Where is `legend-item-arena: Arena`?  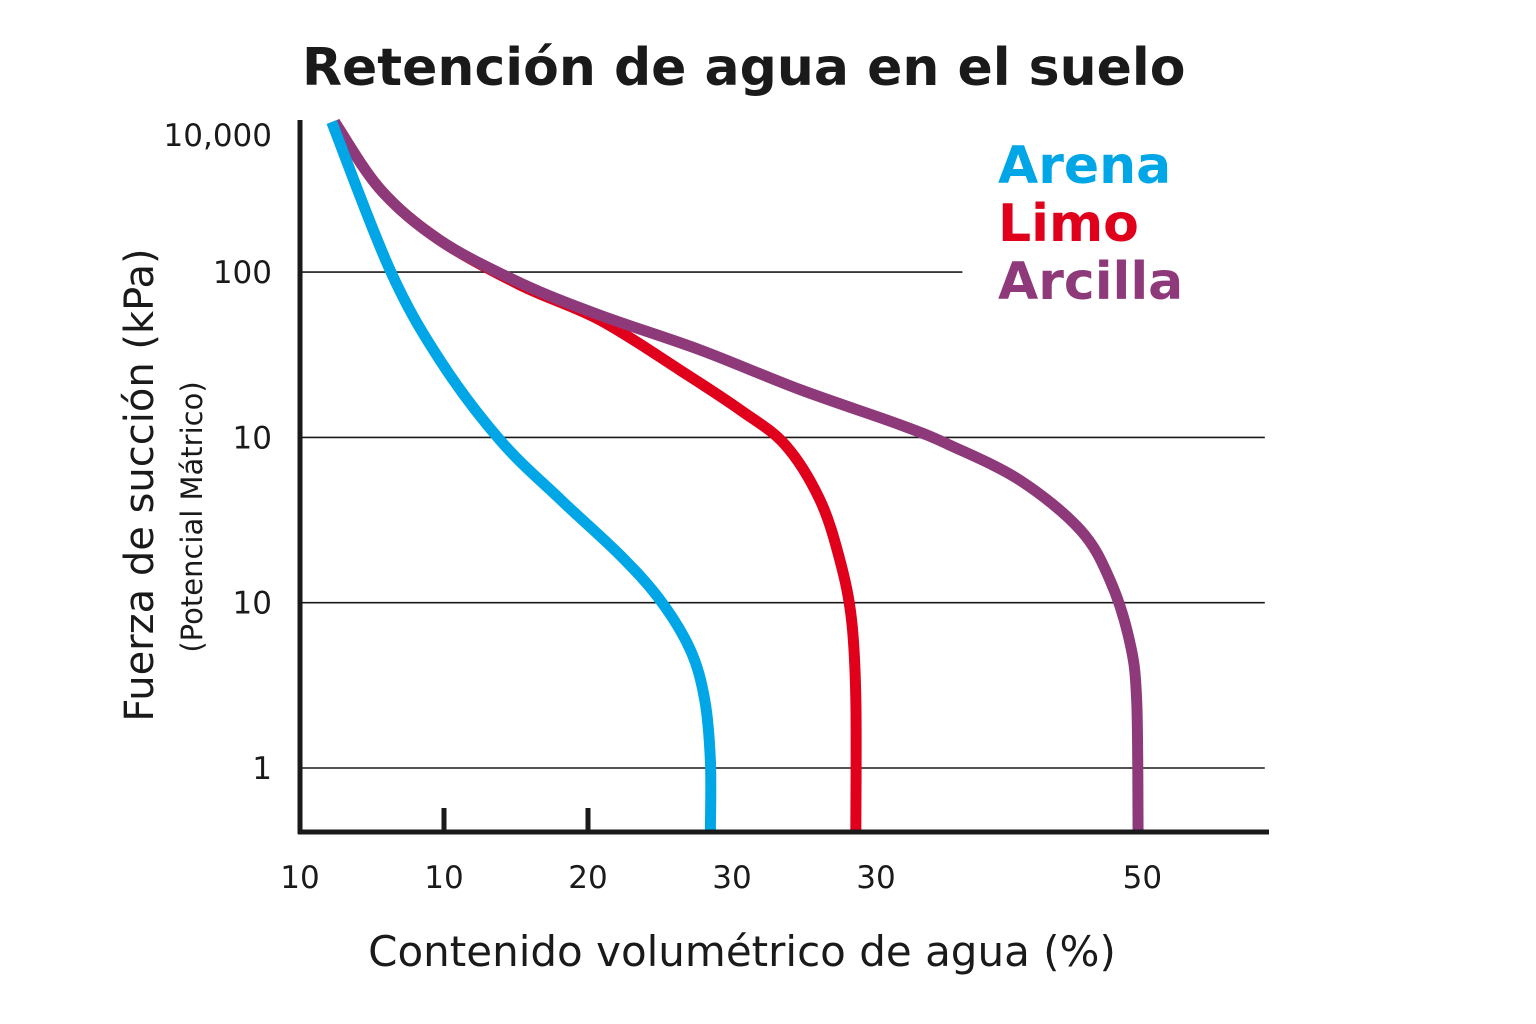
legend-item-arena: Arena is located at coordinates (1084, 166).